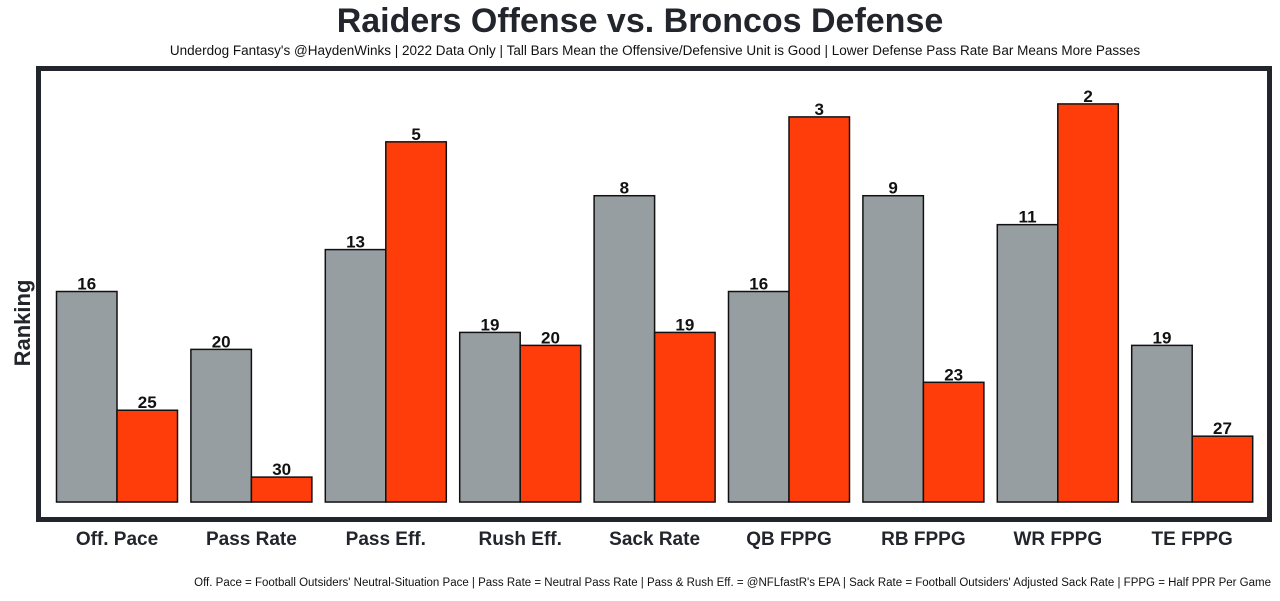 The image size is (1280, 601). What do you see at coordinates (415, 134) in the screenshot?
I see `data-label: 5` at bounding box center [415, 134].